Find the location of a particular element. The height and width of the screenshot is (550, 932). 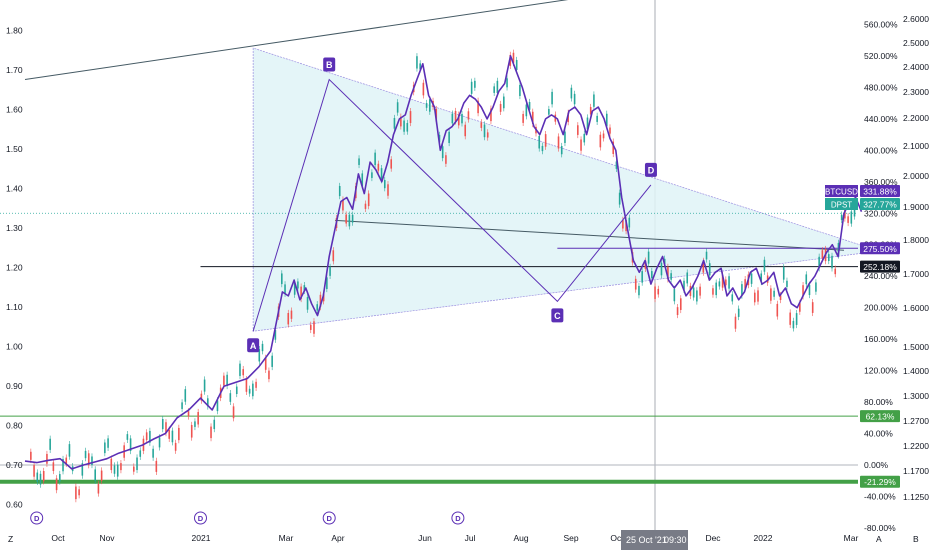

crosshair-time-box is located at coordinates (654, 540).